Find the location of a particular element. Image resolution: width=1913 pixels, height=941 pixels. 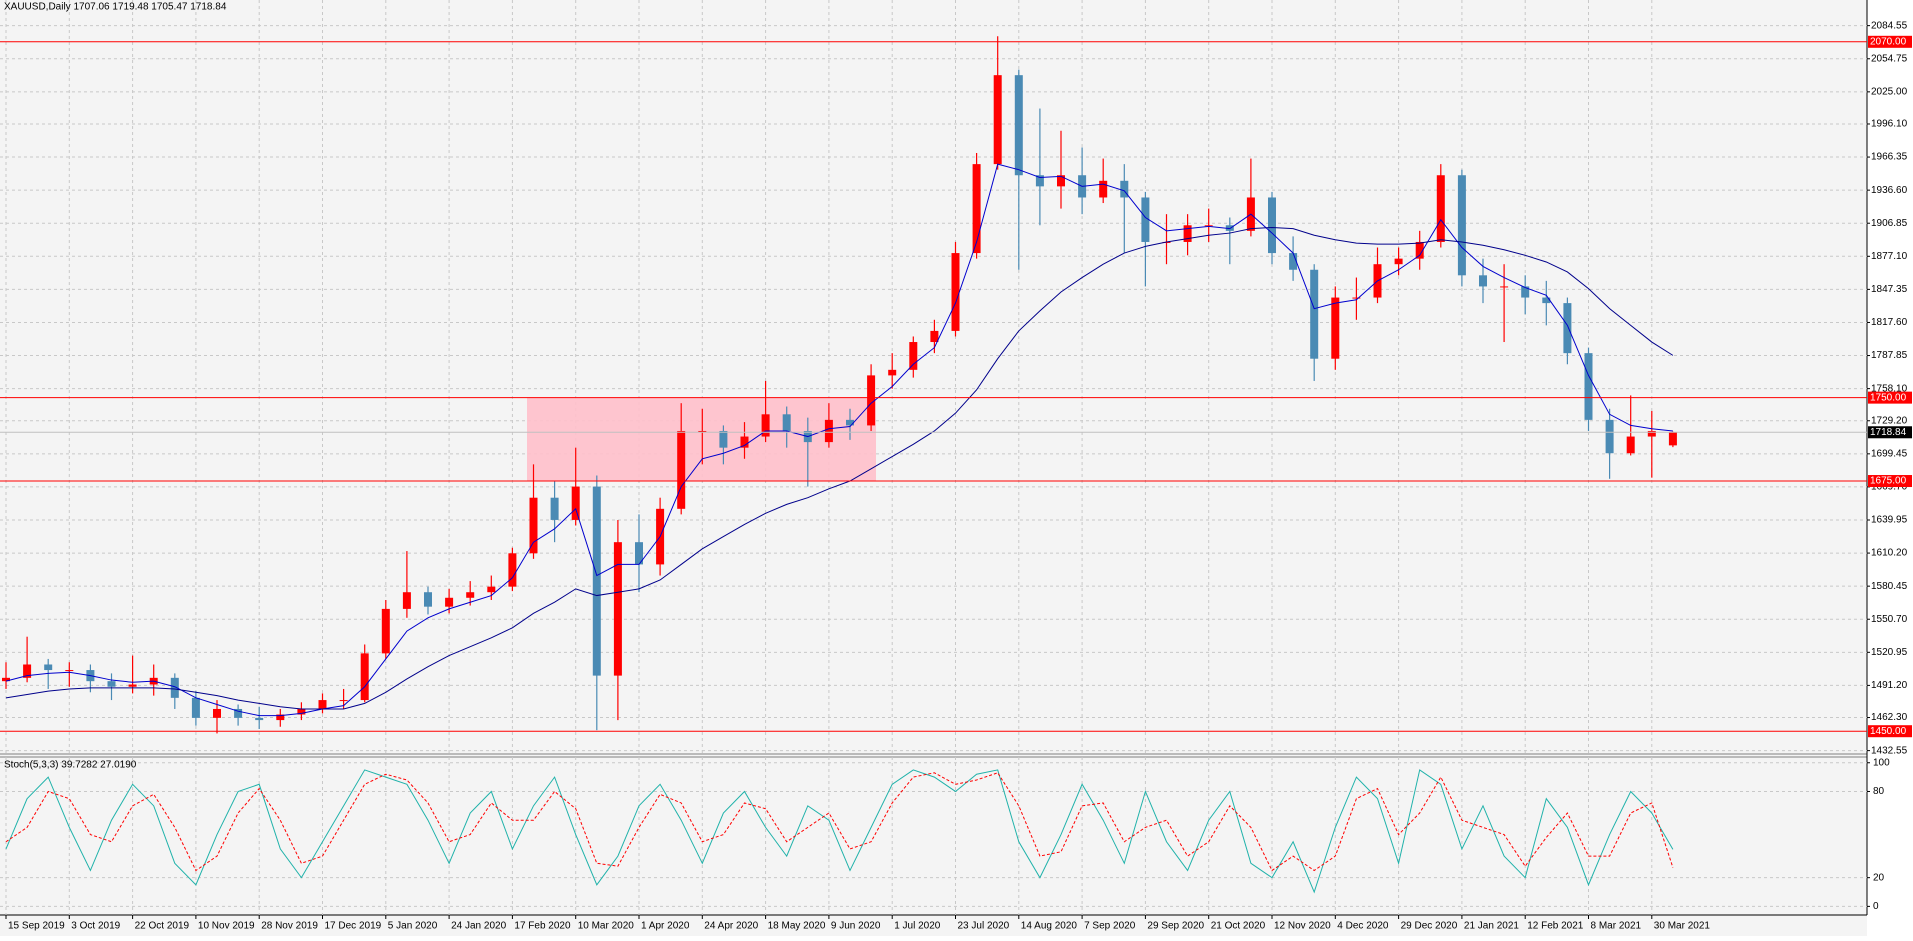

y-tick-label: 1550.70 is located at coordinates (1889, 619).